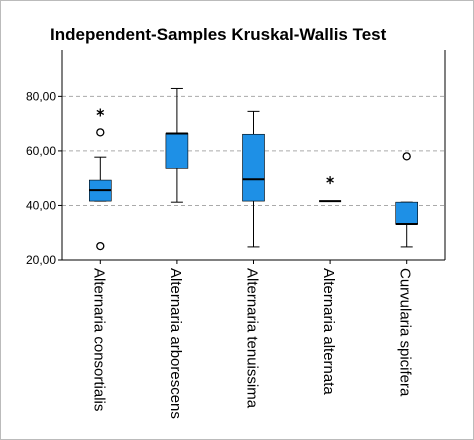  Describe the element at coordinates (41, 205) in the screenshot. I see `y-tick-label: 40,00` at that location.